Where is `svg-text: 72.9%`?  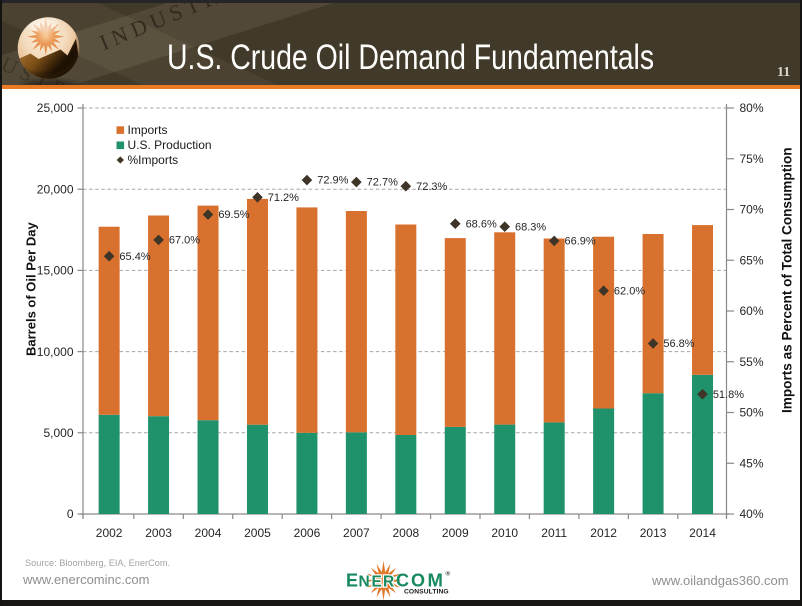
svg-text: 72.9% is located at coordinates (332, 181).